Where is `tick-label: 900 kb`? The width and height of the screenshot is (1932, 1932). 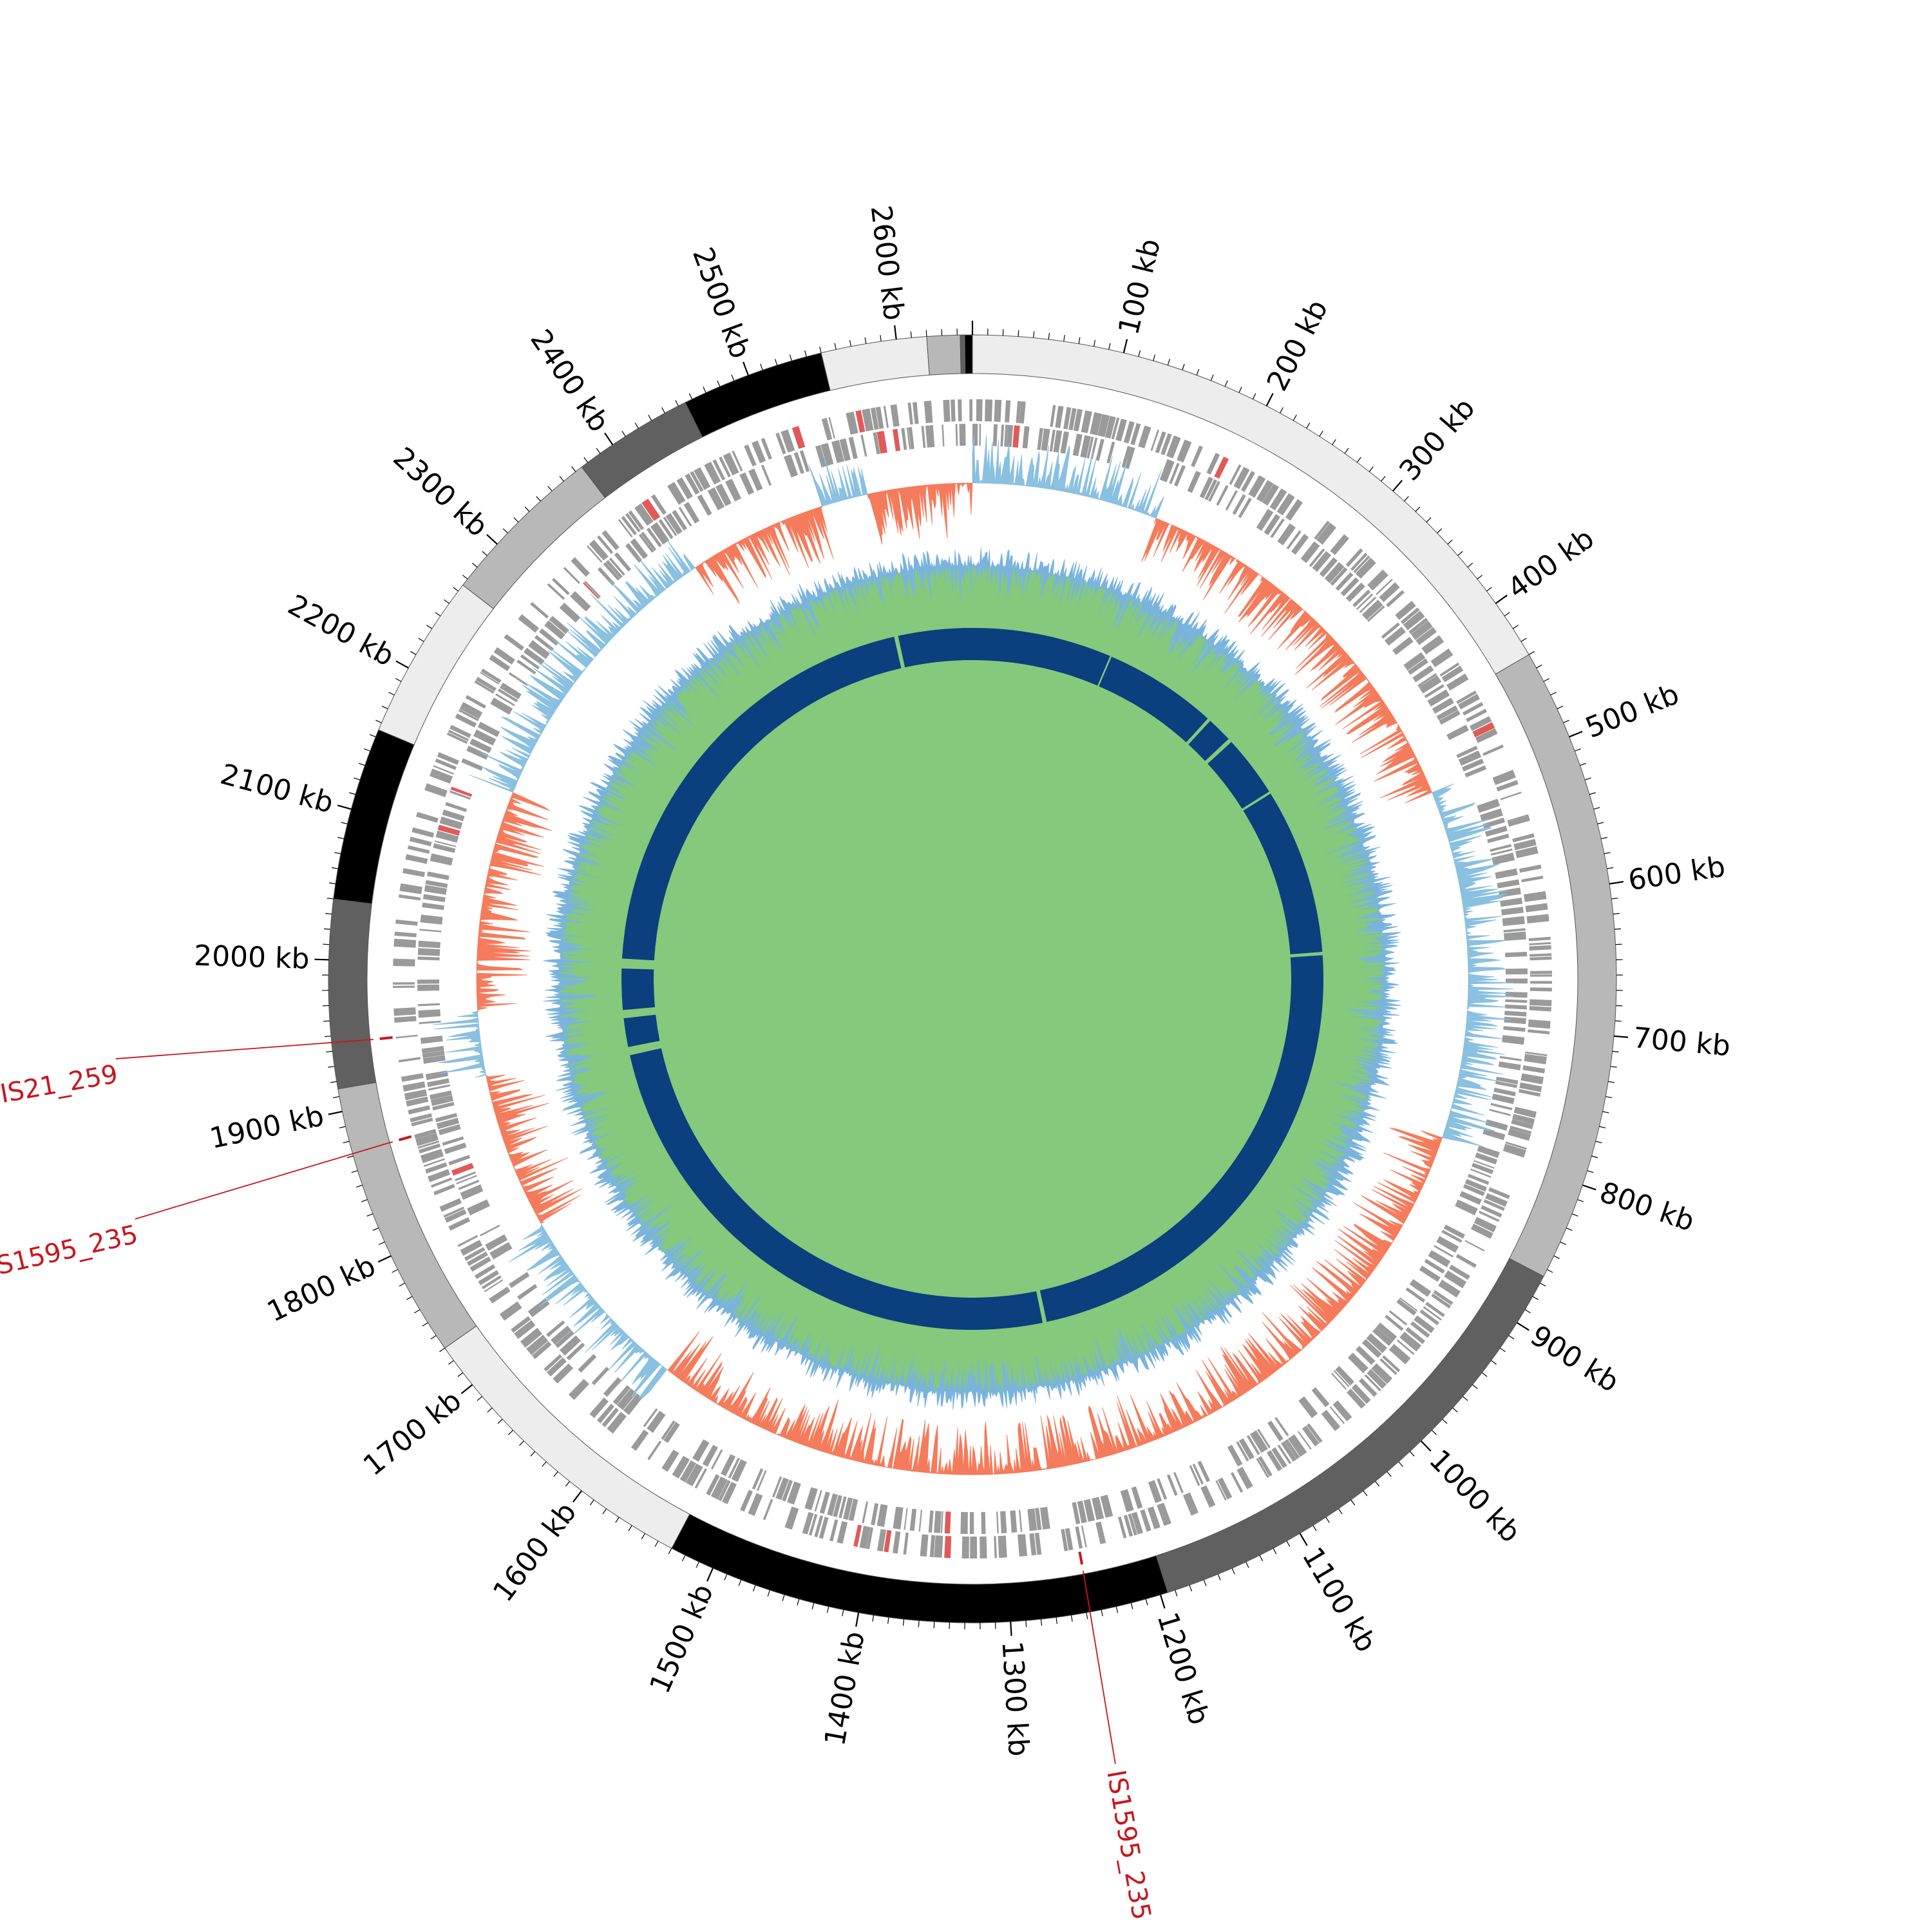 tick-label: 900 kb is located at coordinates (1574, 1359).